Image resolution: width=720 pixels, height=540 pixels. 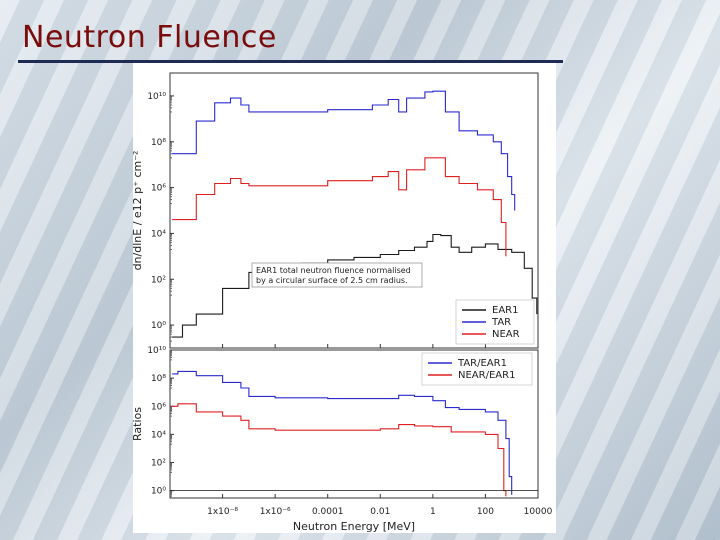 What do you see at coordinates (222, 512) in the screenshot?
I see `x-tick-label-0: 1x10⁻⁸` at bounding box center [222, 512].